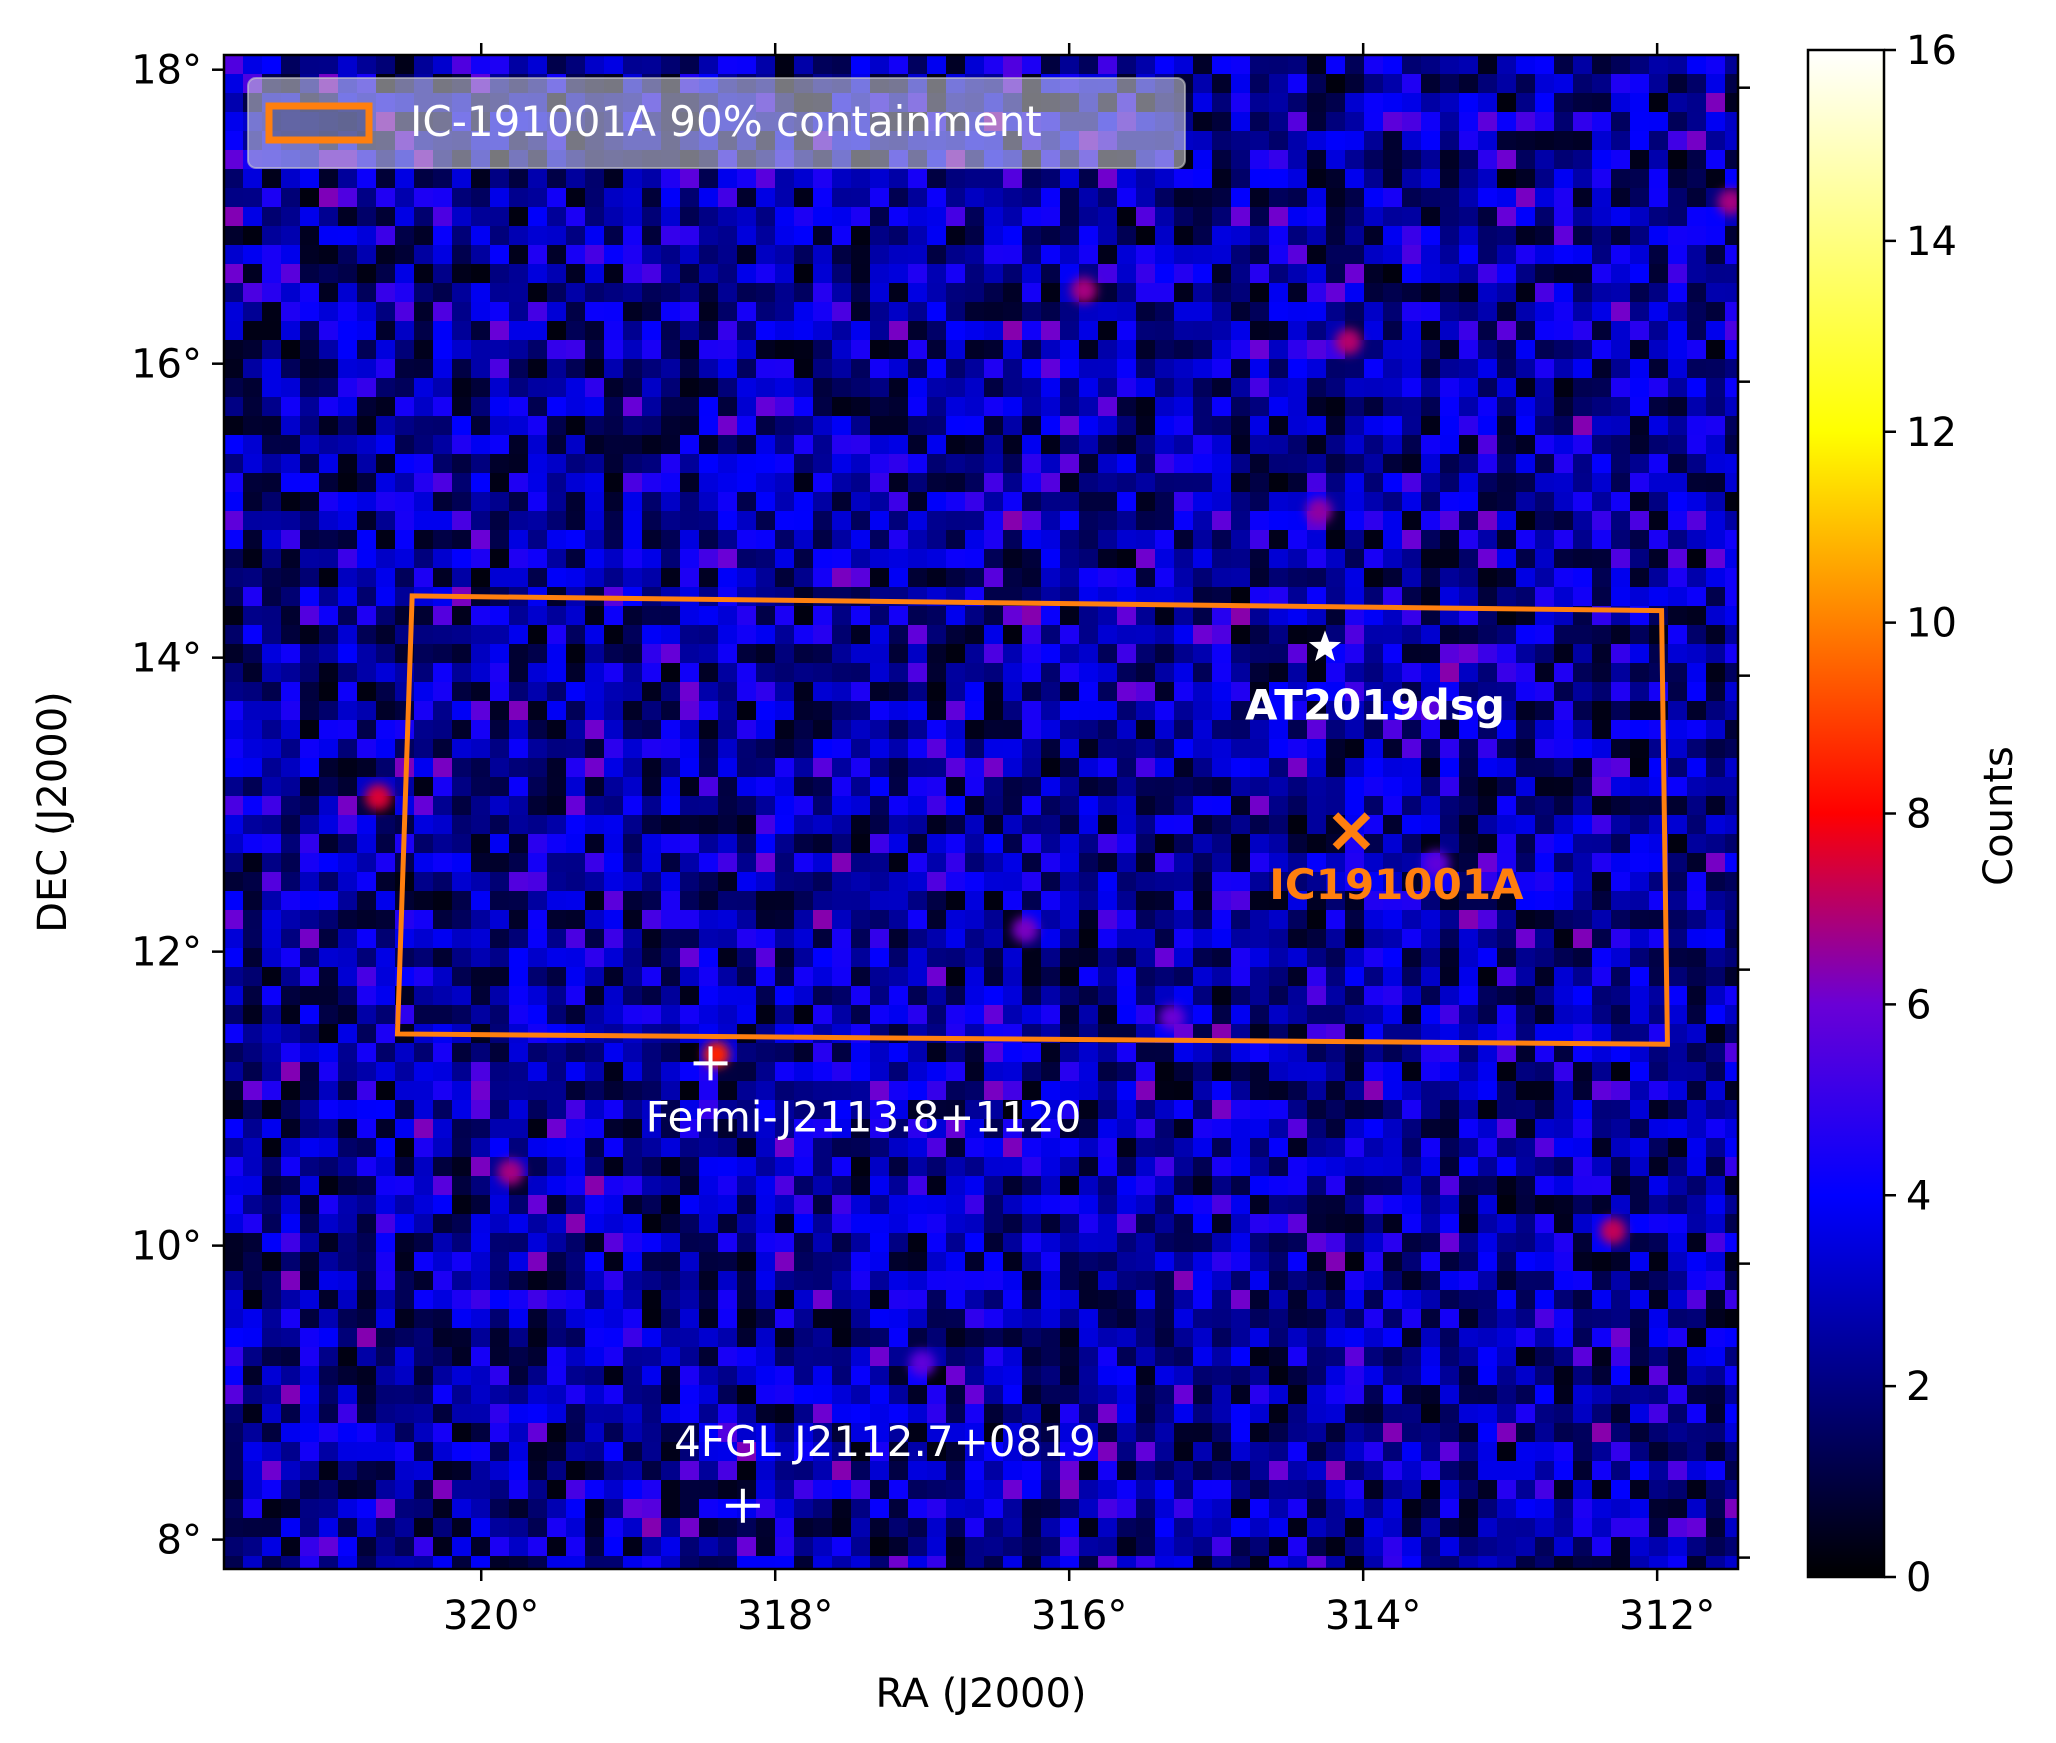  Describe the element at coordinates (1375, 704) in the screenshot. I see `source-label: AT2019dsg` at that location.